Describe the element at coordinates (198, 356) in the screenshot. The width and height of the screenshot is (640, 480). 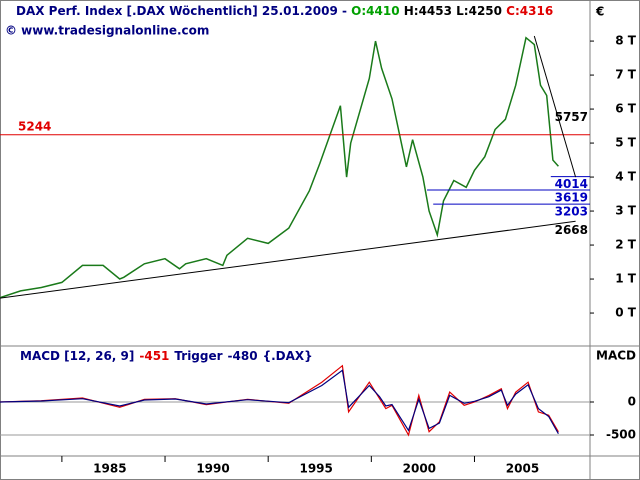
I see `trigger-name: Trigger` at that location.